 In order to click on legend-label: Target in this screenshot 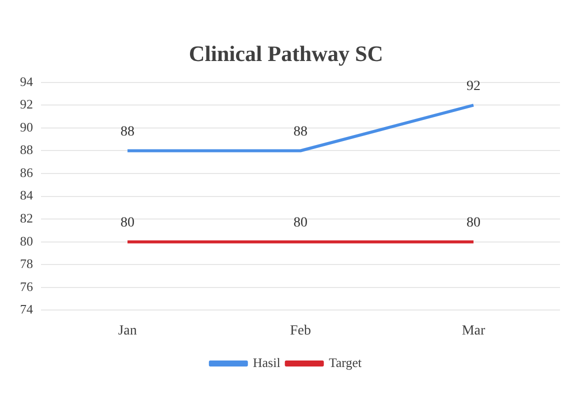, I will do `click(345, 362)`.